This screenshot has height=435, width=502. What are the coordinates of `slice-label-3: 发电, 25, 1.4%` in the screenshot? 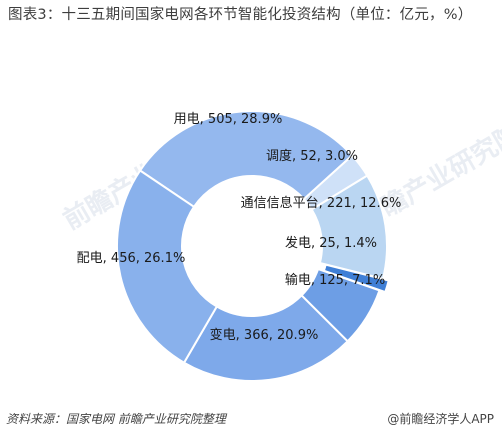 It's located at (331, 243).